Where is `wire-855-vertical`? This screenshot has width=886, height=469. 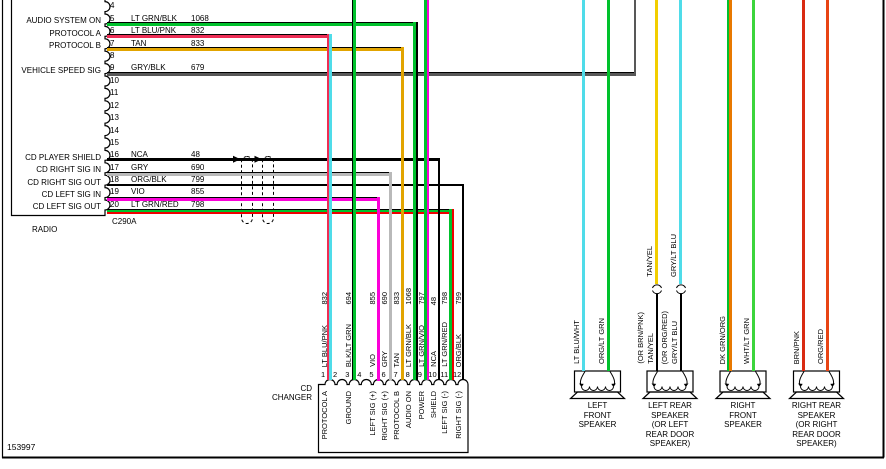 wire-855-vertical is located at coordinates (378, 288).